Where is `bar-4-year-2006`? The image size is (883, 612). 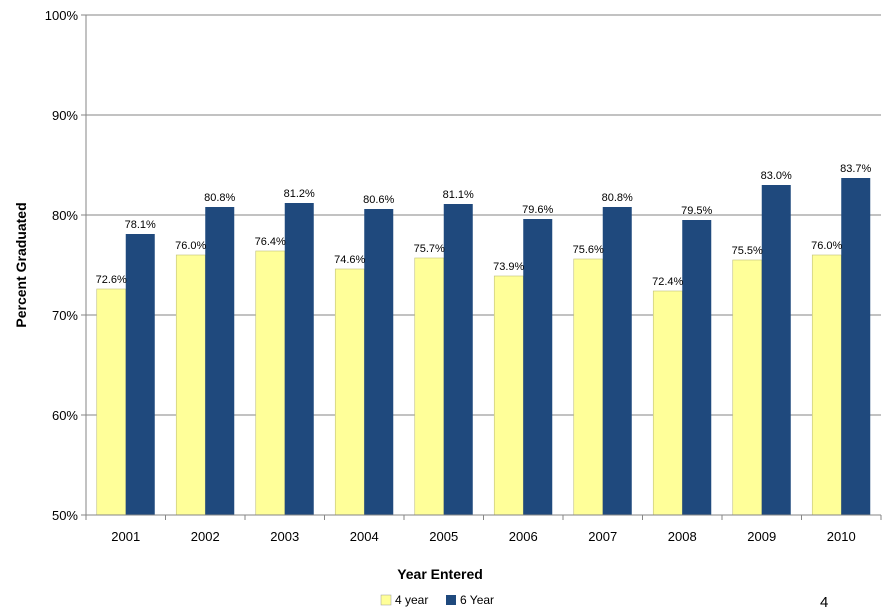
bar-4-year-2006 is located at coordinates (508, 395).